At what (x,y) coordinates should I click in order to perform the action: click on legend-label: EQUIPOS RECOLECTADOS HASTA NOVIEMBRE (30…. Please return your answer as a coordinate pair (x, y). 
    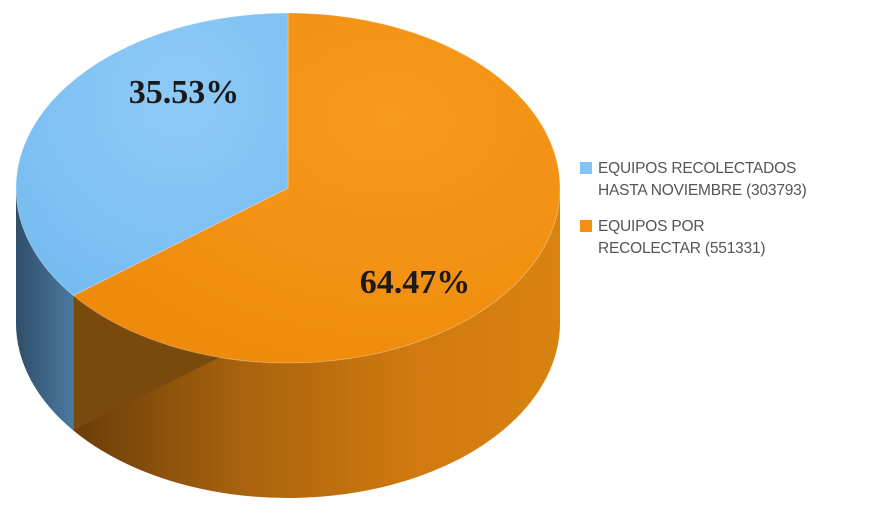
    Looking at the image, I should click on (702, 179).